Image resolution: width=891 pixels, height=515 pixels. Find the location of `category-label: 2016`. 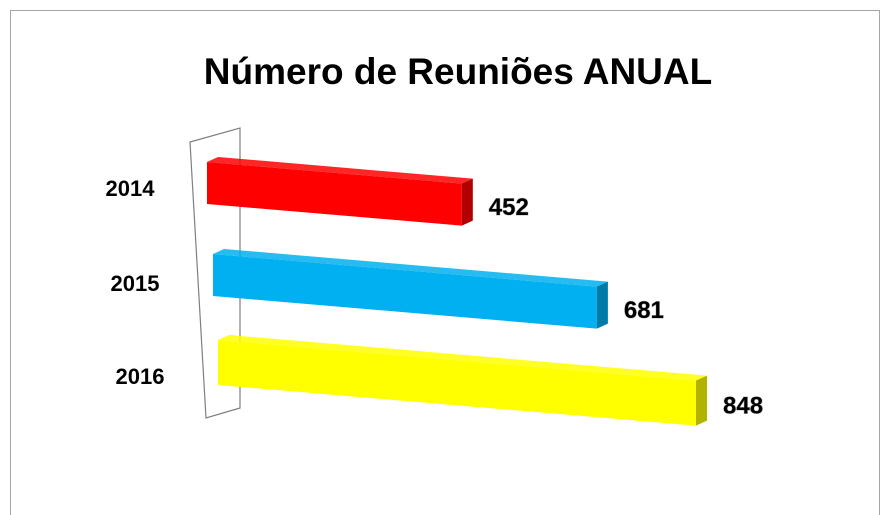

category-label: 2016 is located at coordinates (140, 376).